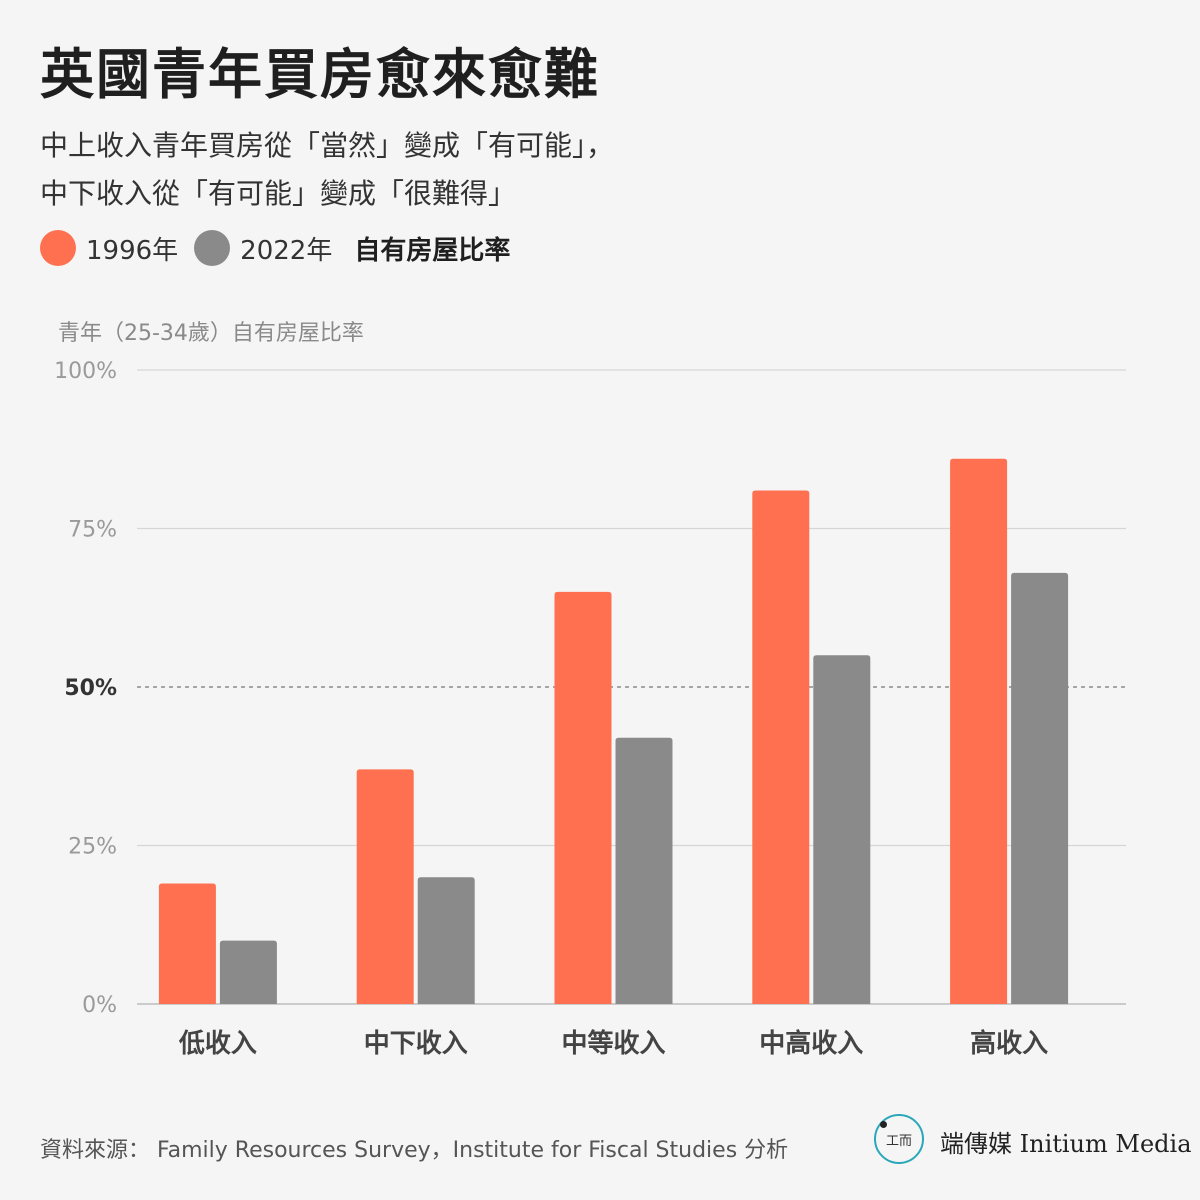 The image size is (1200, 1200). Describe the element at coordinates (85, 371) in the screenshot. I see `y-tick-label: 100%` at that location.